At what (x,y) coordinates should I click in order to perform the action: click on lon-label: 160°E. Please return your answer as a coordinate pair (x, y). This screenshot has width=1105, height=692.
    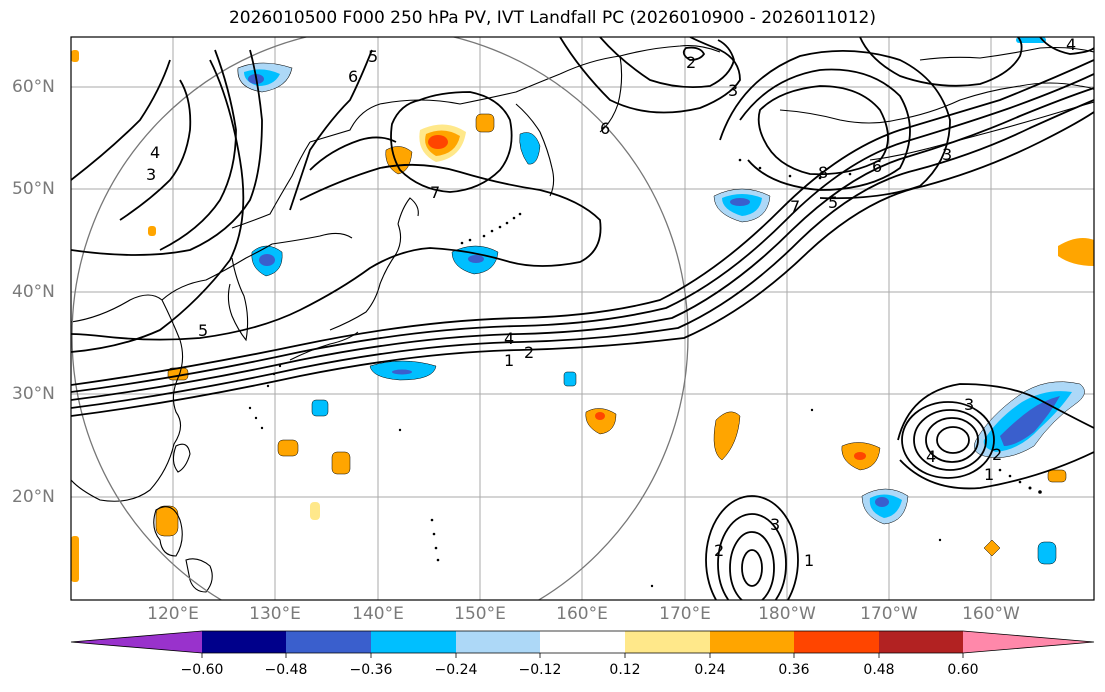
    Looking at the image, I should click on (582, 614).